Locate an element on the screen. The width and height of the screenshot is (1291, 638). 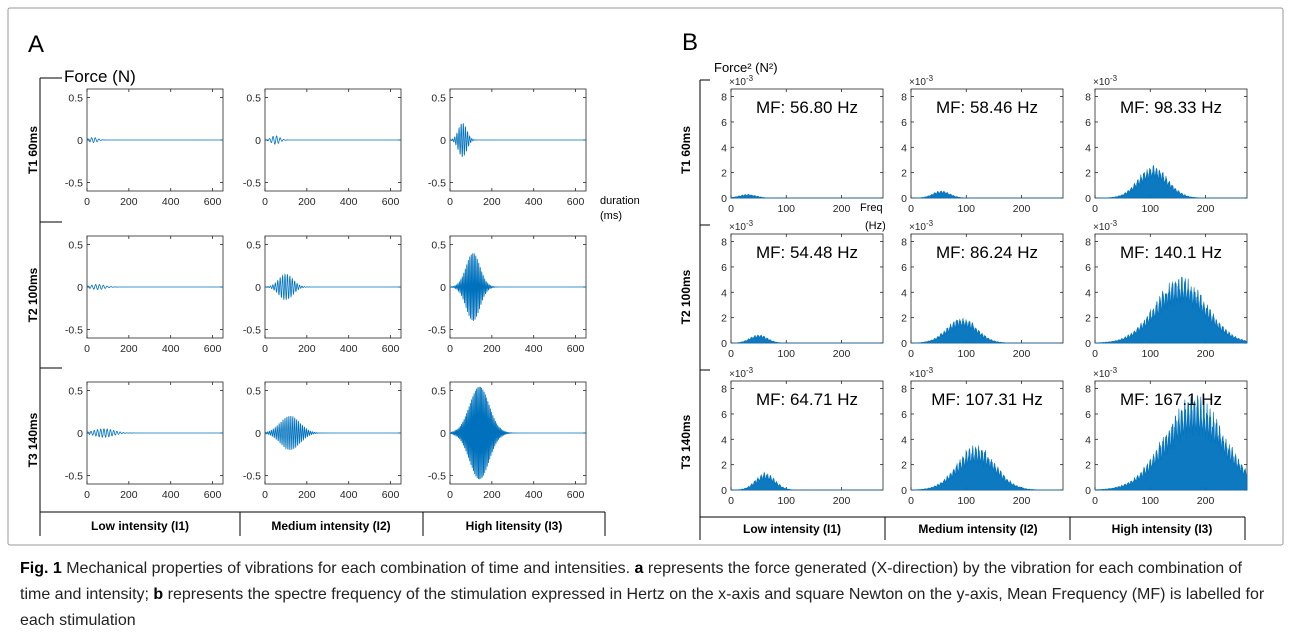
mf-label: MF: 58.46 Hz is located at coordinates (987, 107).